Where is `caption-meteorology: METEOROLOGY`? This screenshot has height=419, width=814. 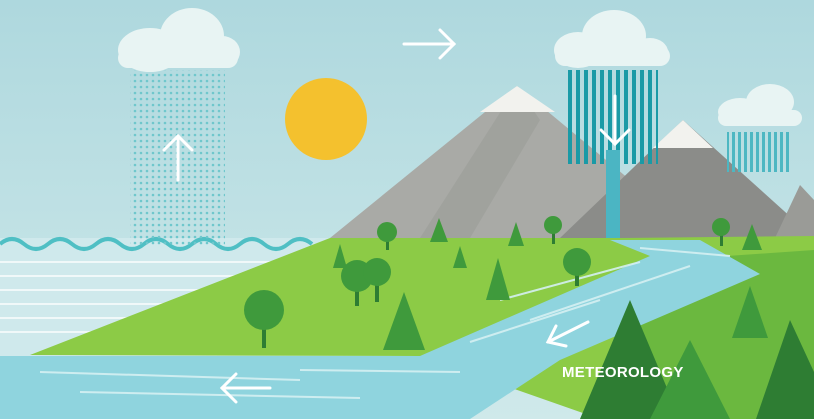 caption-meteorology: METEOROLOGY is located at coordinates (623, 372).